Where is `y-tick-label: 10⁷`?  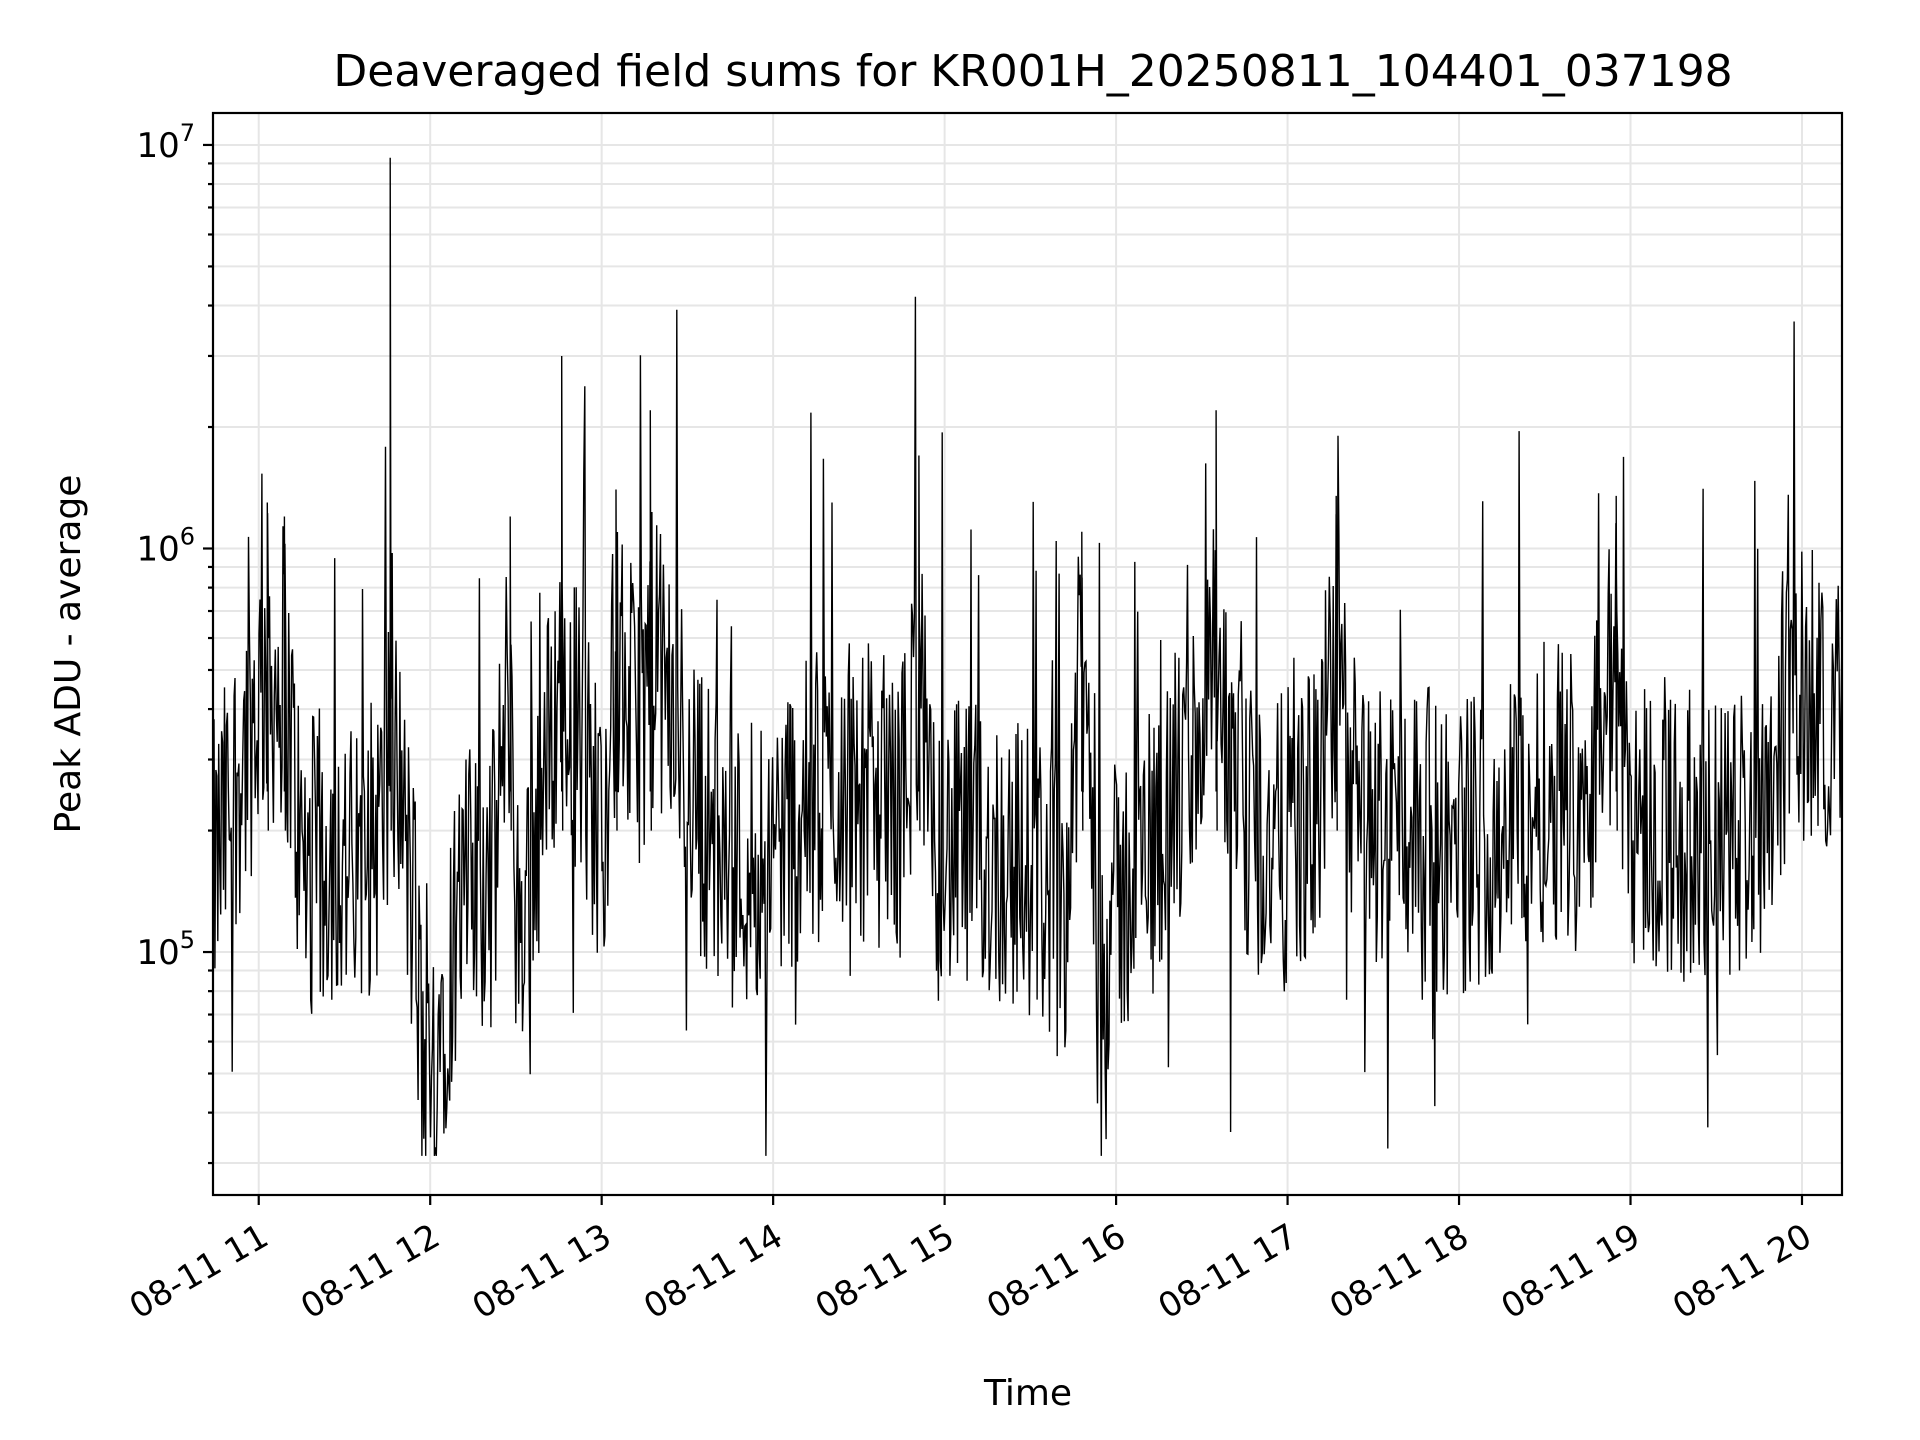
y-tick-label: 10⁷ is located at coordinates (165, 142).